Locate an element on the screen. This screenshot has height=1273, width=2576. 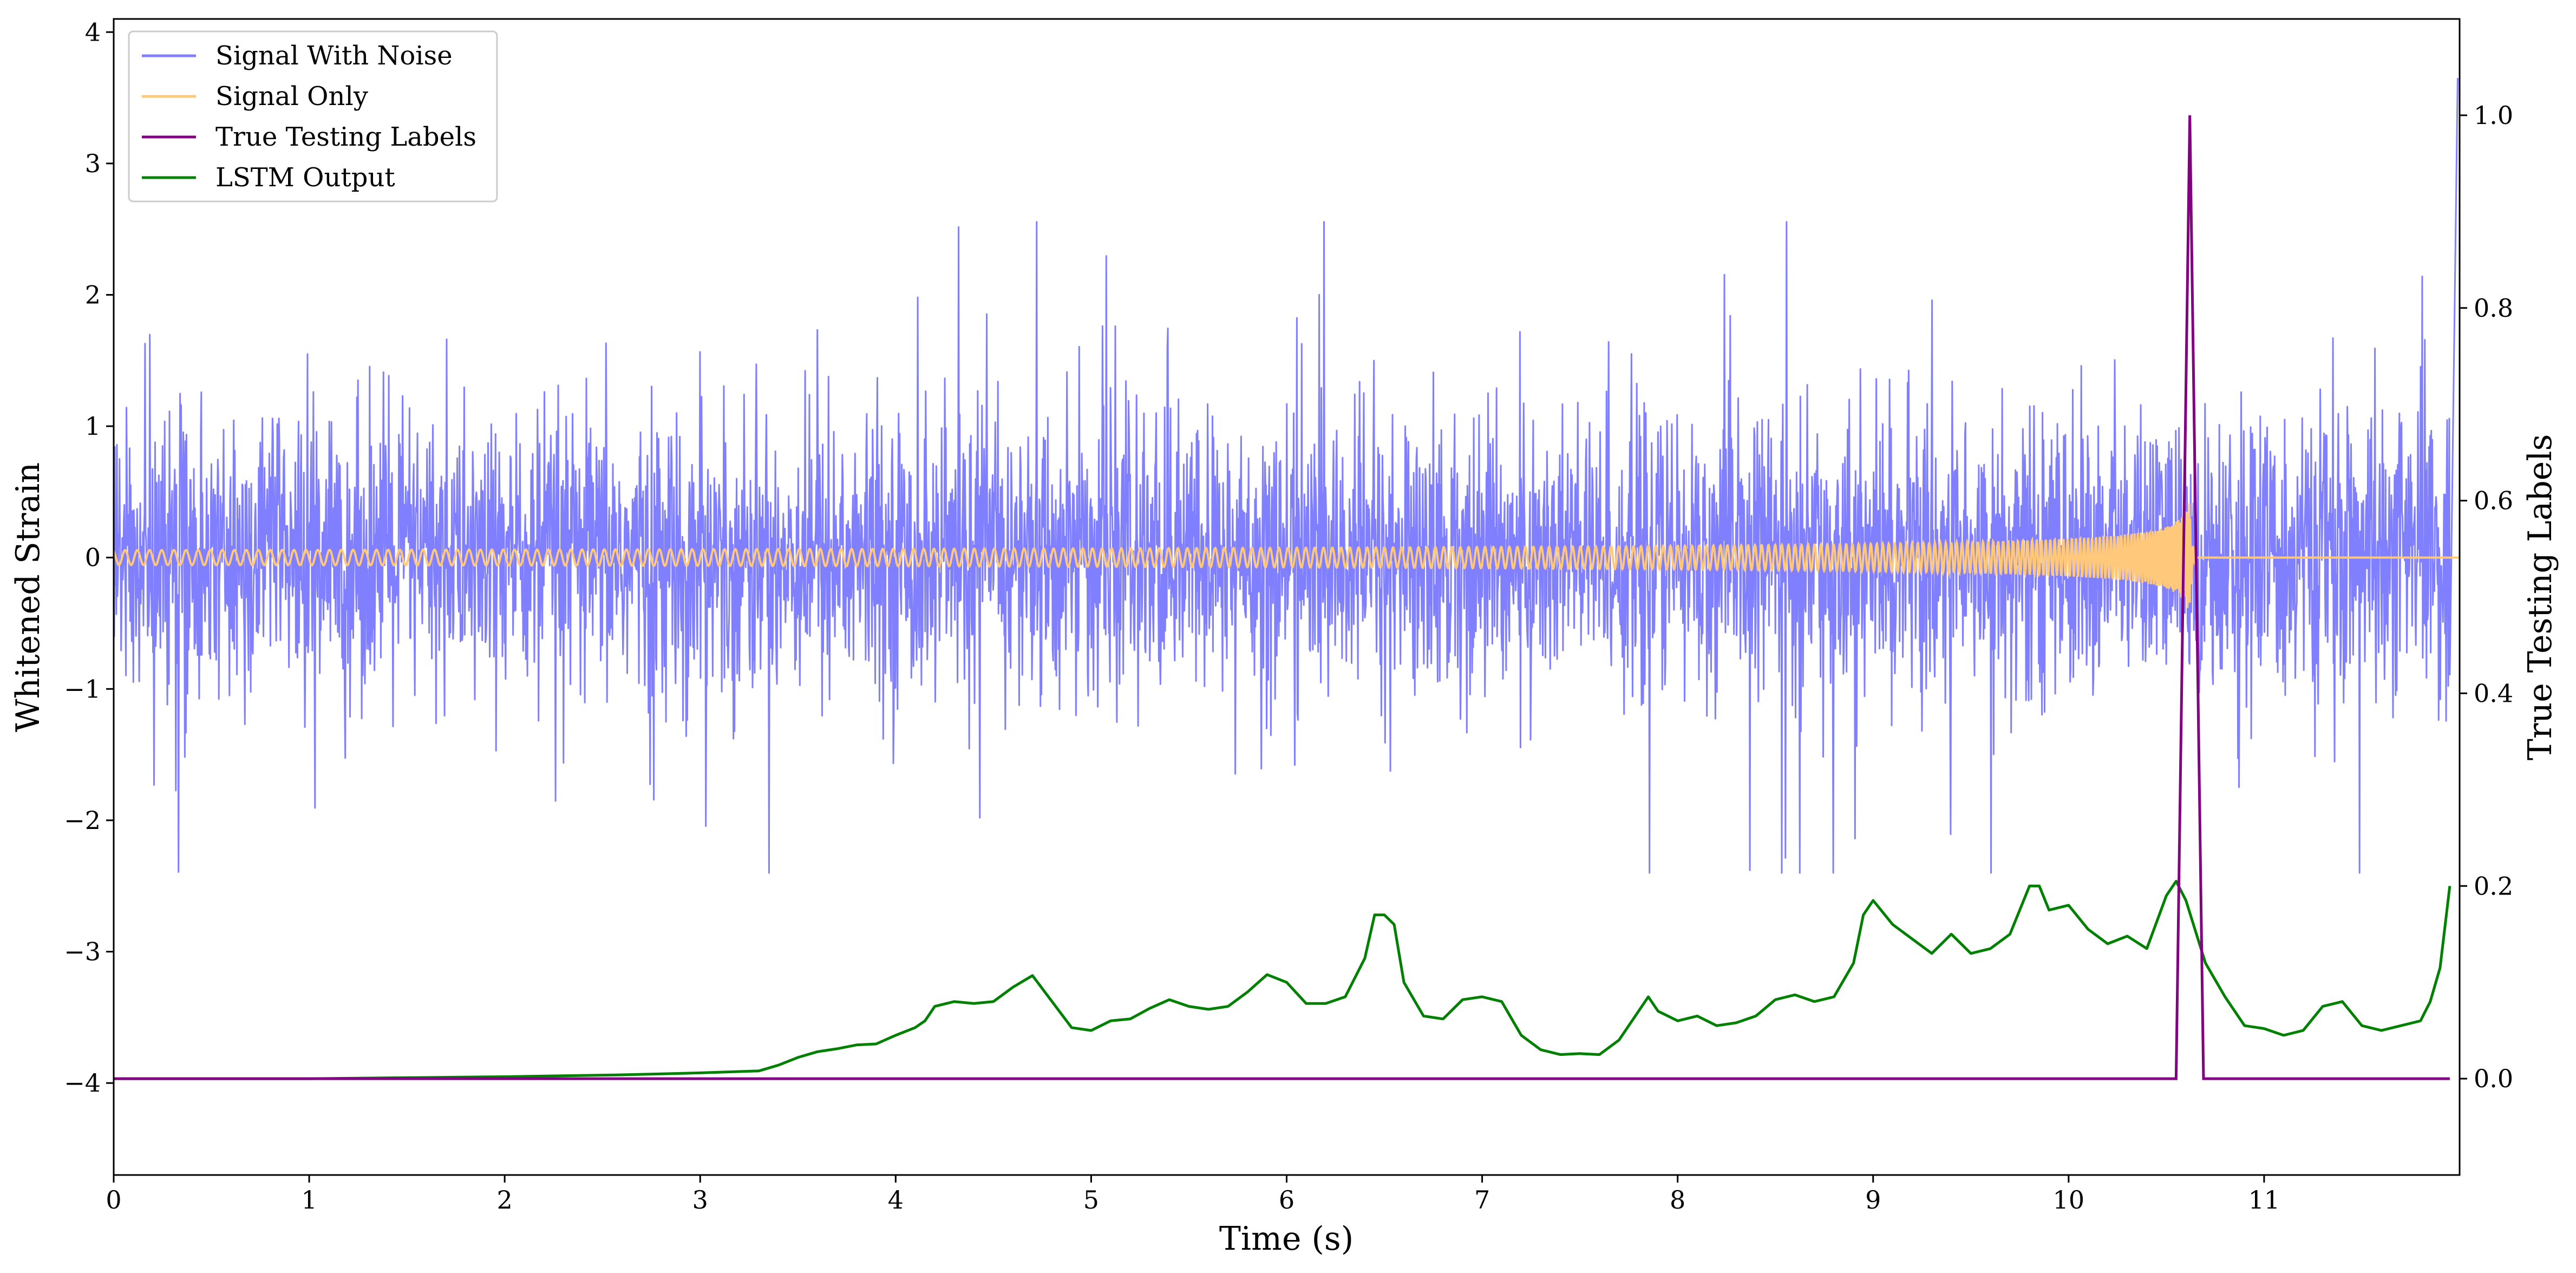
x-tick-label: 8 is located at coordinates (1677, 1200).